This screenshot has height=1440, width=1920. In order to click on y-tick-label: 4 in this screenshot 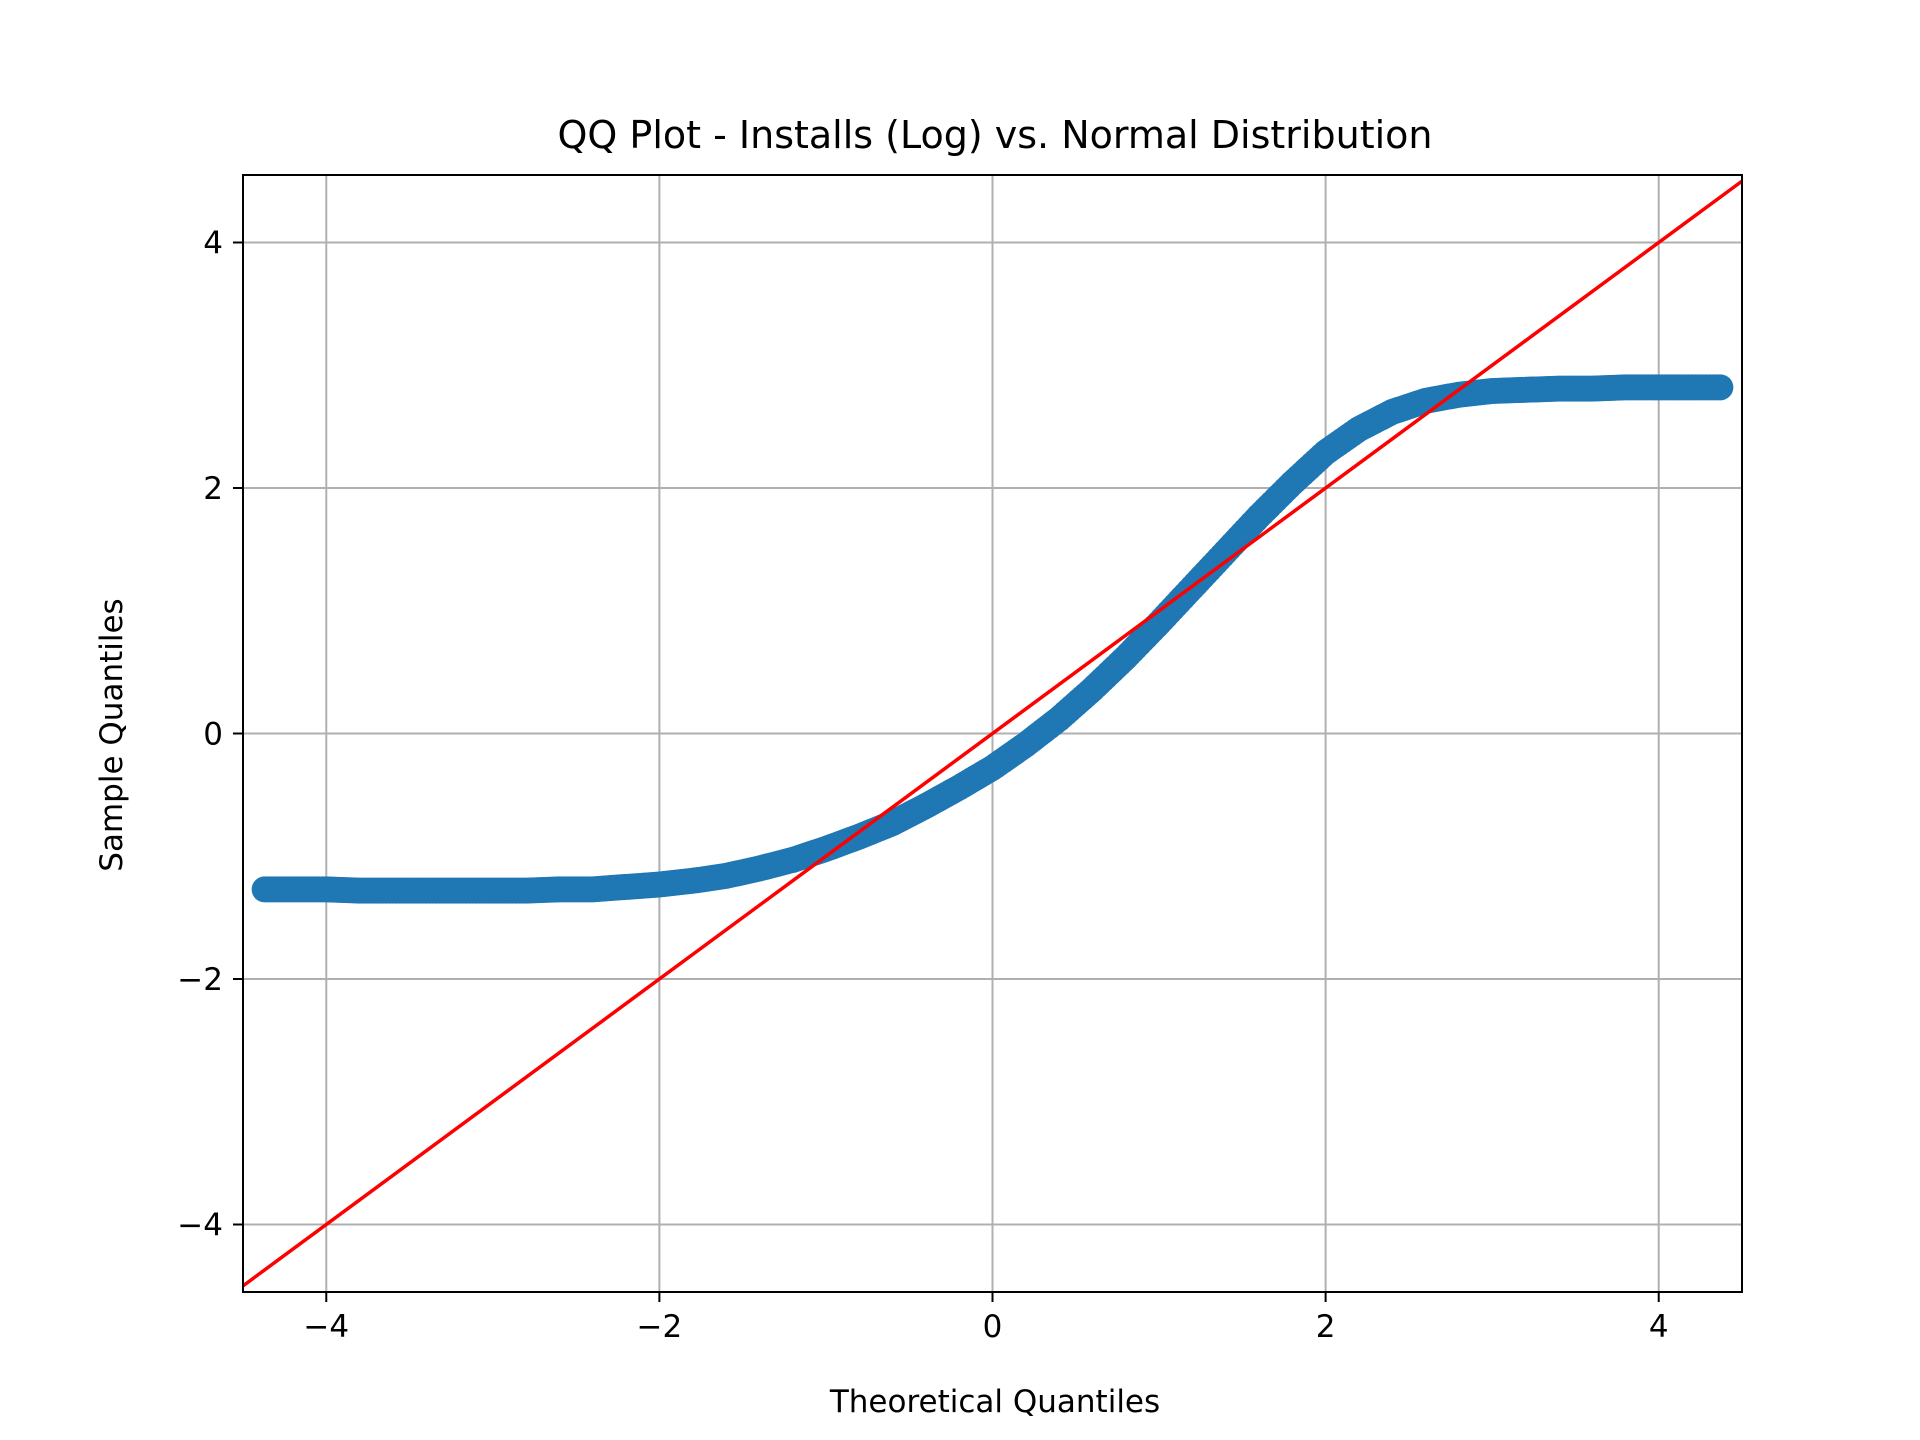, I will do `click(213, 244)`.